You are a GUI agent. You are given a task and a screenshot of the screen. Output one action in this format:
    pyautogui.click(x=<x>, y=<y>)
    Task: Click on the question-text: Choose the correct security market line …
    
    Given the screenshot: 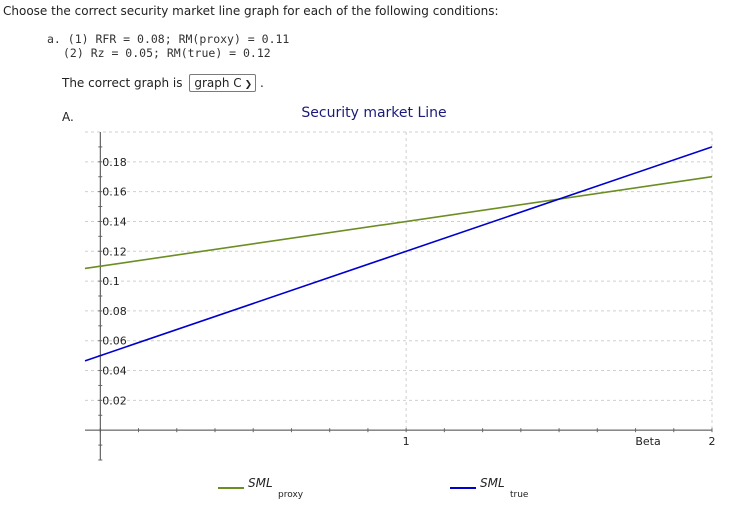 What is the action you would take?
    pyautogui.click(x=251, y=11)
    